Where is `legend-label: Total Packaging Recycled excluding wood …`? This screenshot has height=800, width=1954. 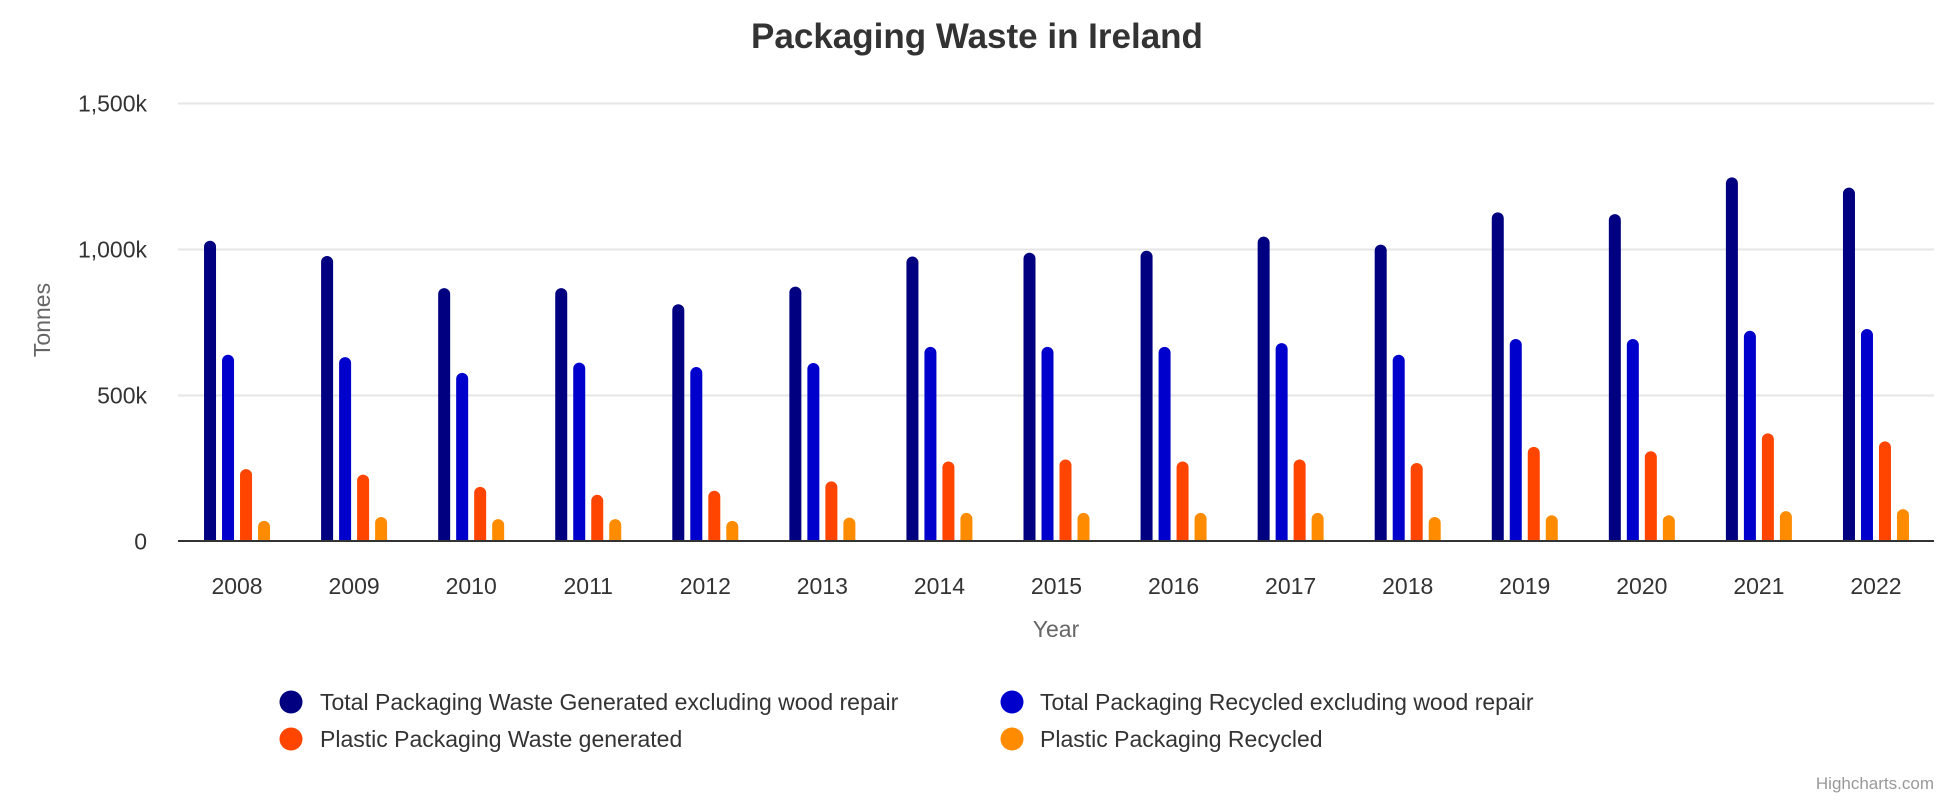 legend-label: Total Packaging Recycled excluding wood … is located at coordinates (1287, 702).